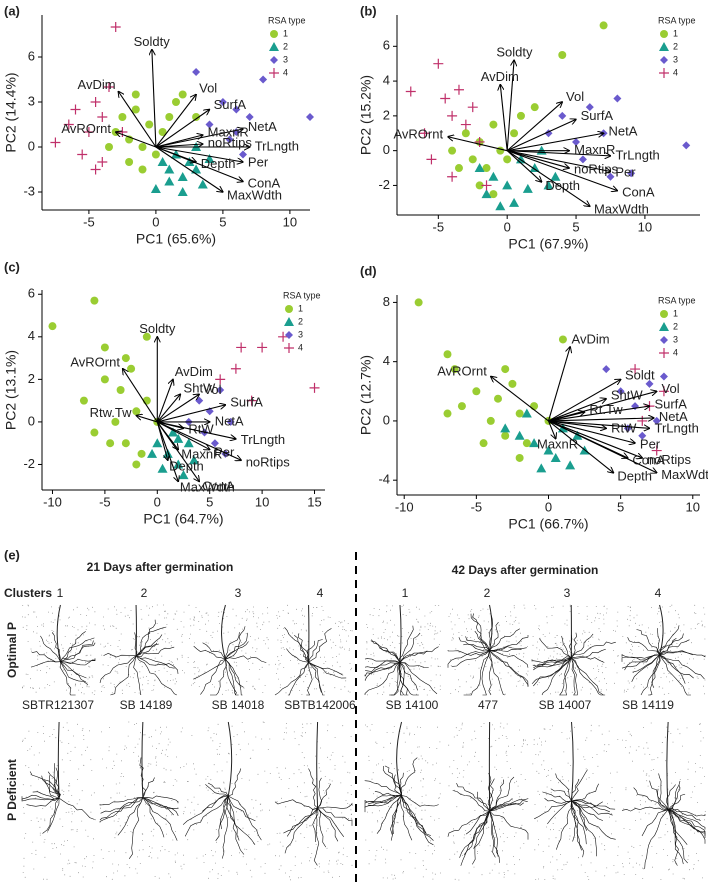 This screenshot has height=887, width=708. Describe the element at coordinates (31, 378) in the screenshot. I see `y-tick-label: 2` at that location.